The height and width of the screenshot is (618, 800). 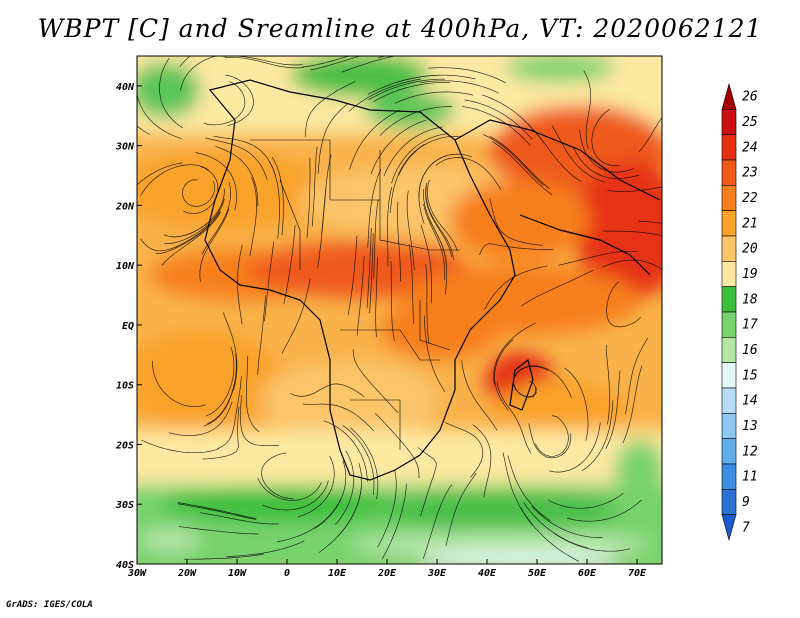 What do you see at coordinates (750, 122) in the screenshot?
I see `colorbar-label: 25` at bounding box center [750, 122].